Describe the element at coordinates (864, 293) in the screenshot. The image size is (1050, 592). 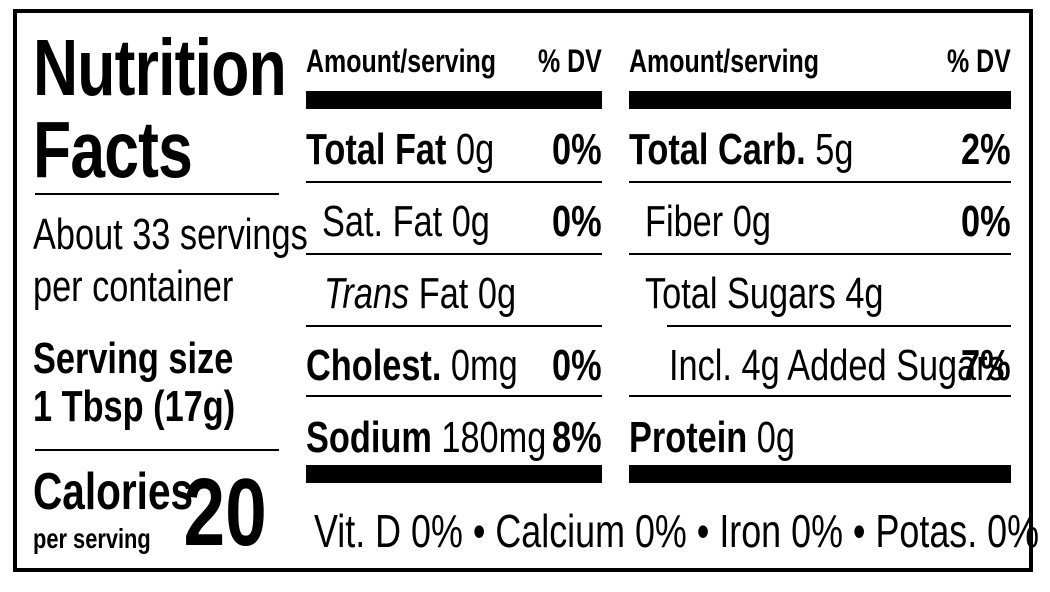
I see `nutrient-amount: 4g` at that location.